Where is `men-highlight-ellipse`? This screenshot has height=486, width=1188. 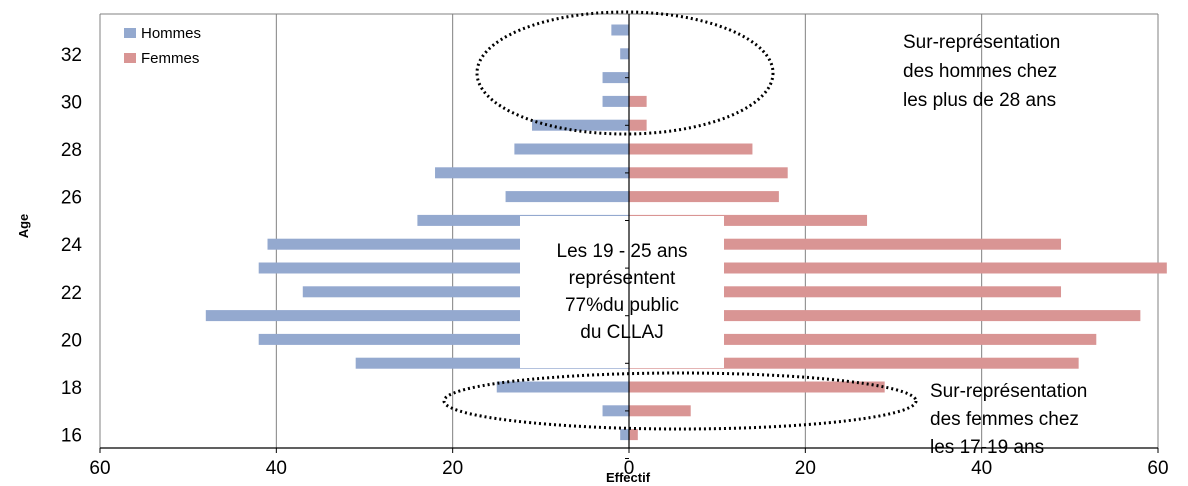 men-highlight-ellipse is located at coordinates (625, 73).